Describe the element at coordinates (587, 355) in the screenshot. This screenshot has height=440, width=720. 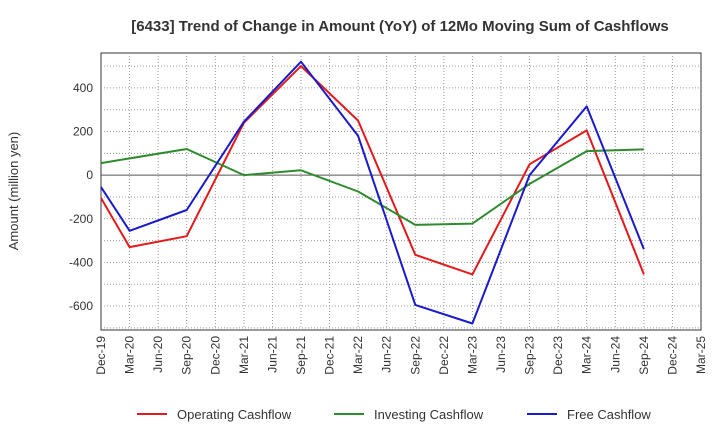
I see `x-tick-label: Mar-24` at that location.